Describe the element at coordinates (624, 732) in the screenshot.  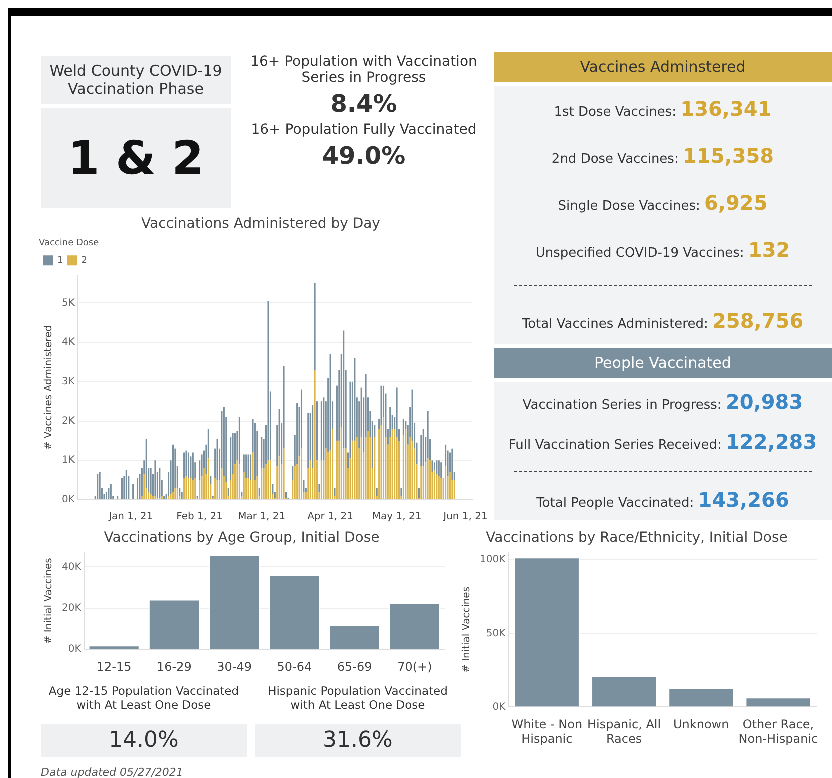
I see `x-tick-label: Hispanic, All Races` at that location.